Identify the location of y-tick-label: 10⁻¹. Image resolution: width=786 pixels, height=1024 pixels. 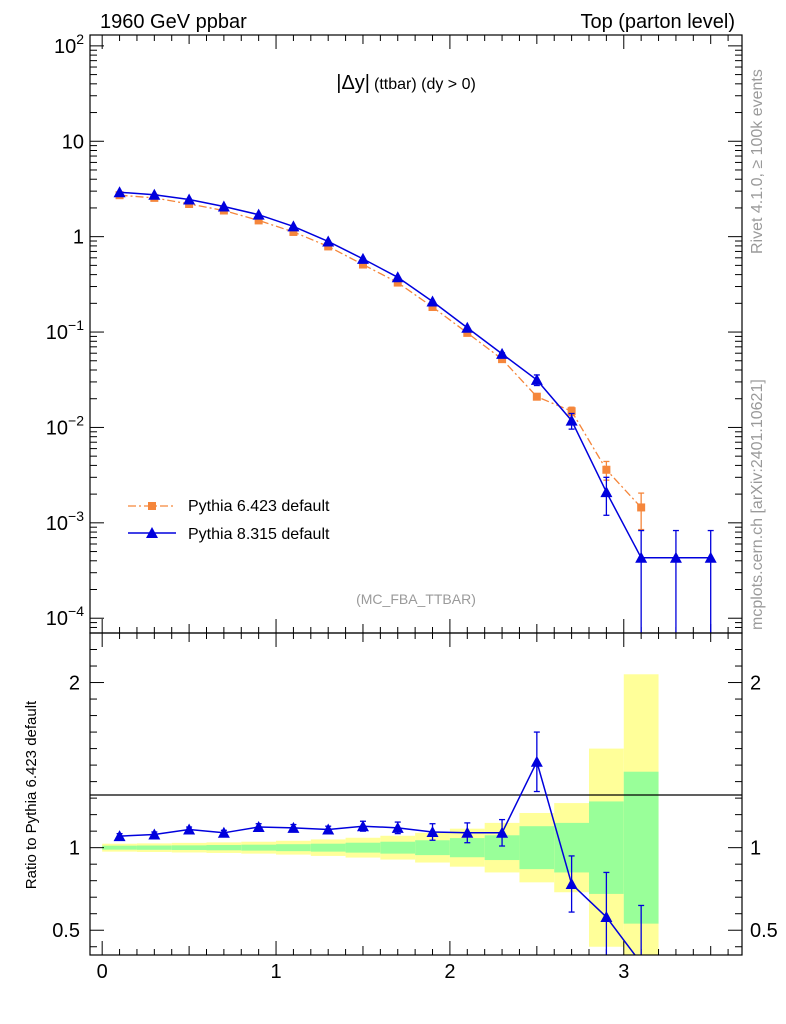
(65, 330).